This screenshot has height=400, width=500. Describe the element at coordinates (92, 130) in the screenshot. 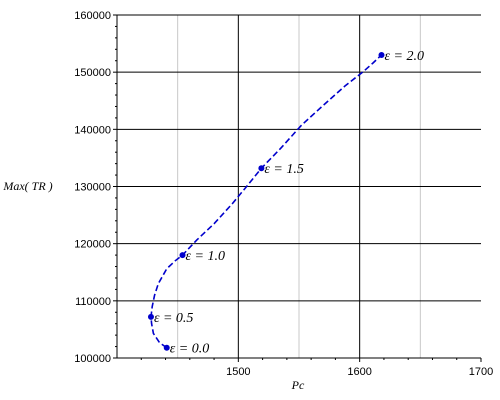

I see `y-tick-label: 140000` at that location.